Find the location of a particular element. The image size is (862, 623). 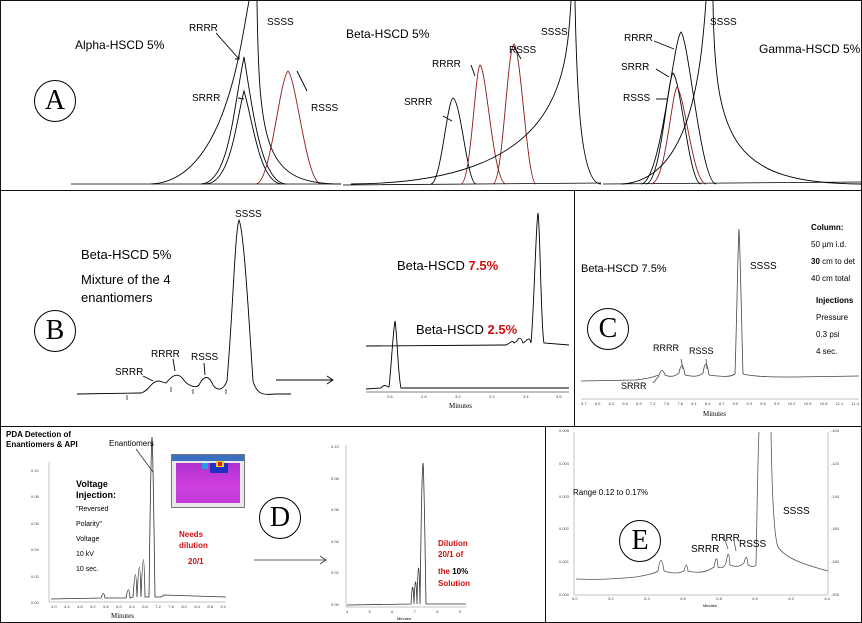

d-dilution-line2: 20/1 of is located at coordinates (451, 554).